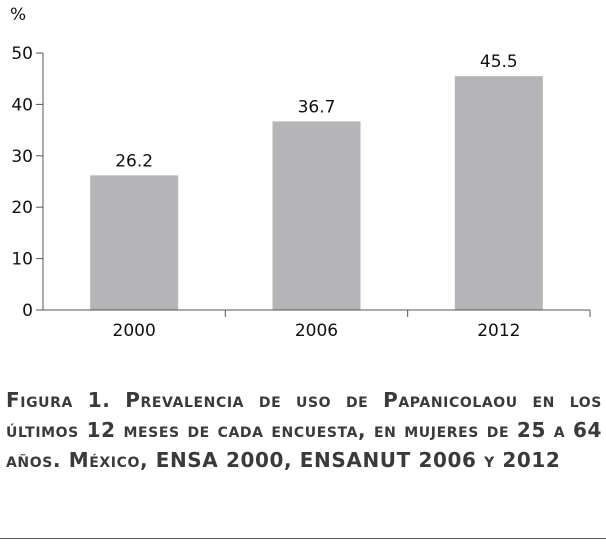 This screenshot has height=544, width=606. Describe the element at coordinates (22, 105) in the screenshot. I see `y-tick-label: 40` at that location.